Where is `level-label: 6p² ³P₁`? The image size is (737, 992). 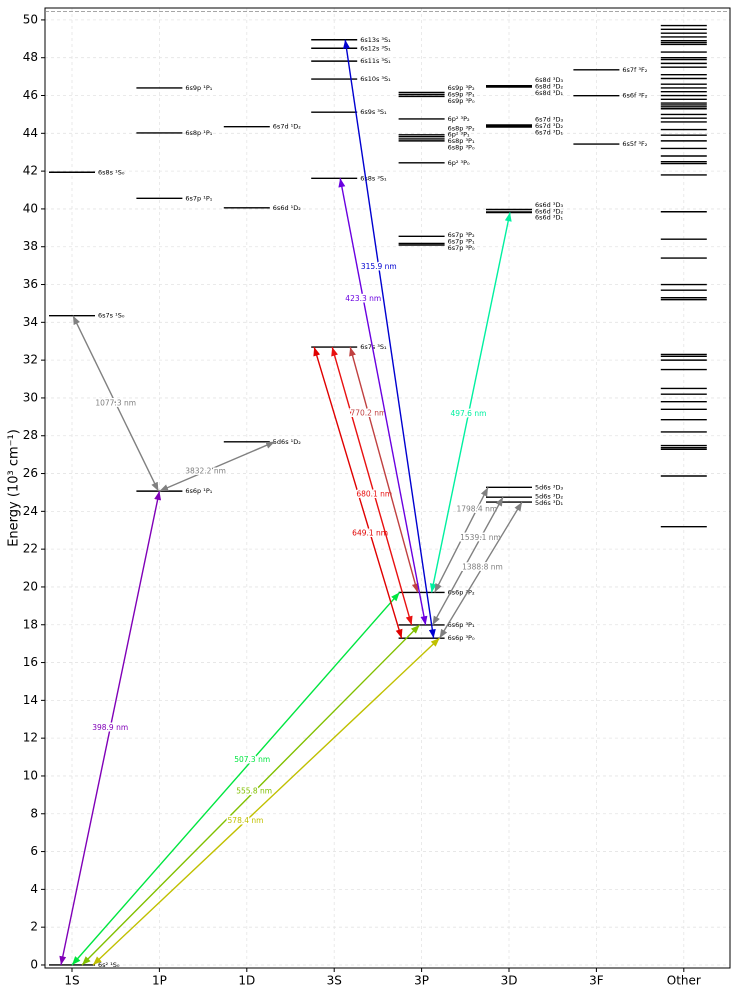 level-label: 6p² ³P₁ is located at coordinates (459, 135).